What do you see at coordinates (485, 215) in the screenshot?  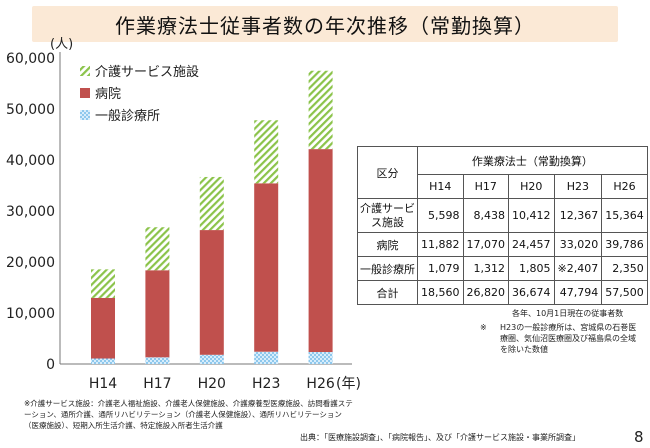 I see `table-cell: 8,438` at bounding box center [485, 215].